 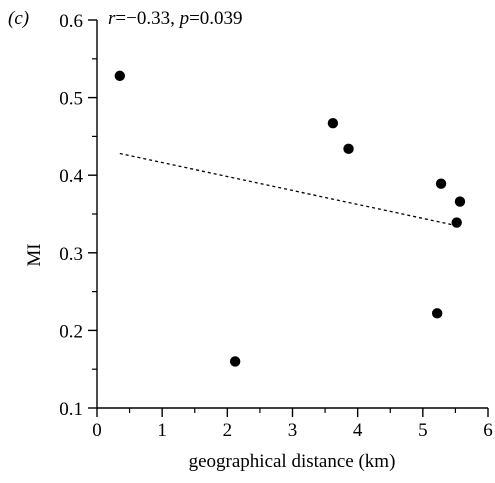 I want to click on x-tick-label: 1, so click(x=162, y=430).